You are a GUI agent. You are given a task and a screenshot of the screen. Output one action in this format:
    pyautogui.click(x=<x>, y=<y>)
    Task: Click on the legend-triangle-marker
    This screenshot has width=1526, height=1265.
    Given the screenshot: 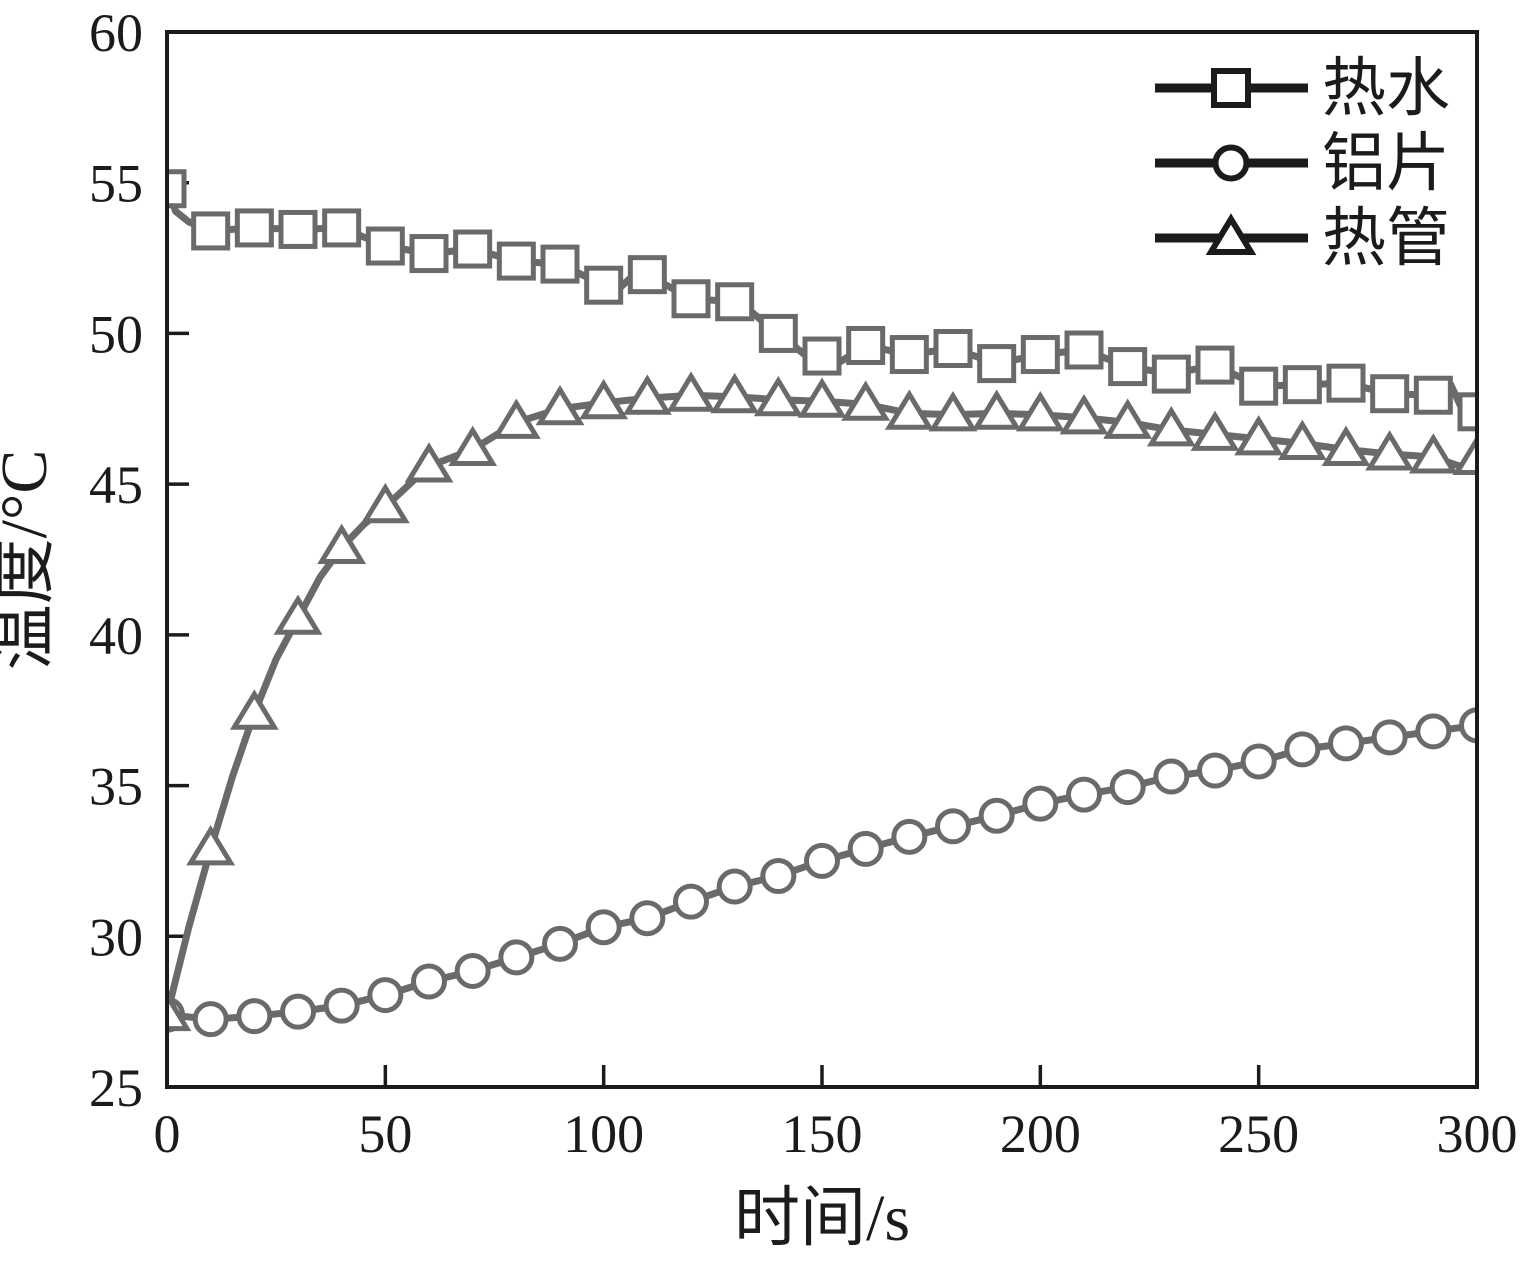 What is the action you would take?
    pyautogui.click(x=1231, y=234)
    